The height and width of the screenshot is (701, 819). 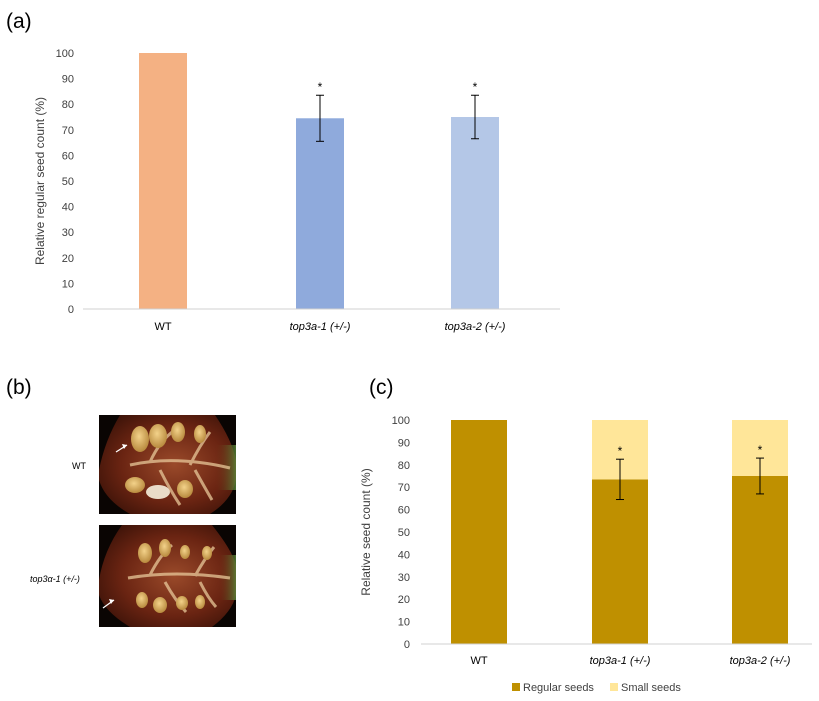 I want to click on legend-swatch-regular-seeds, so click(x=516, y=687).